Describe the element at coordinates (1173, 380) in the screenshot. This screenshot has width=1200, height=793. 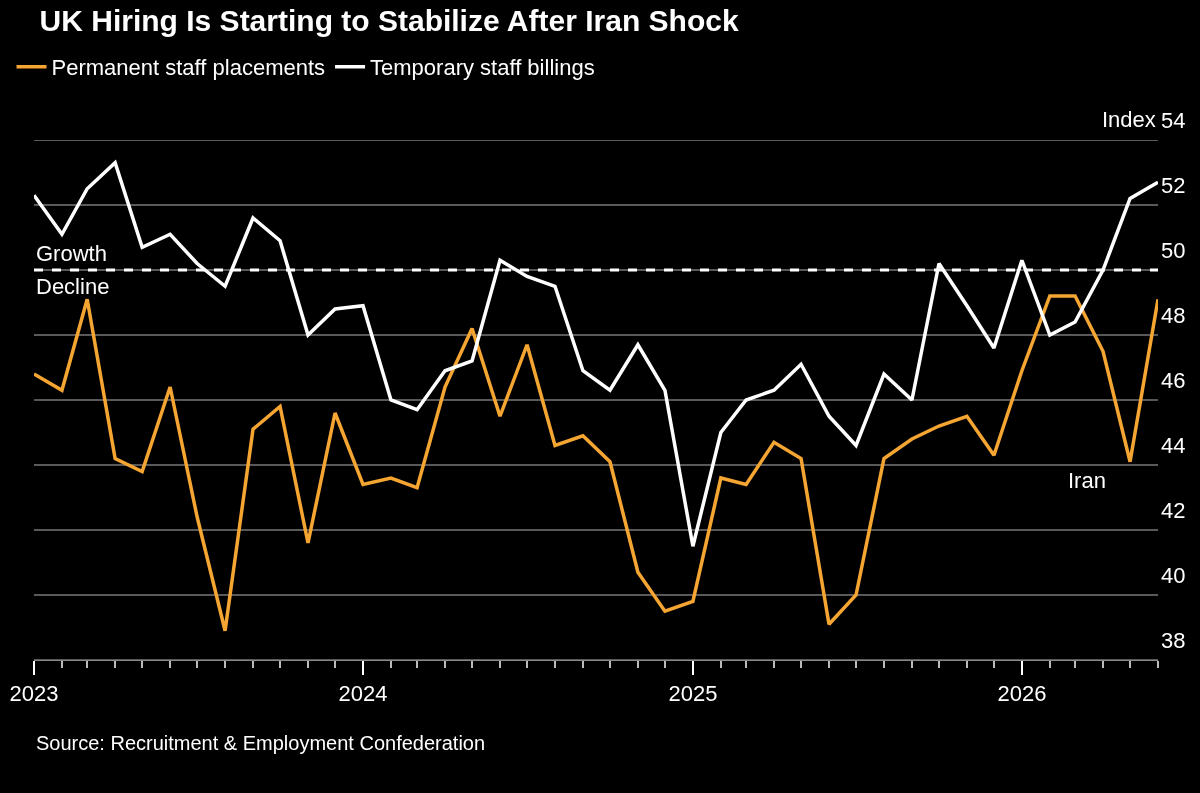
I see `y-tick-label: 46` at that location.